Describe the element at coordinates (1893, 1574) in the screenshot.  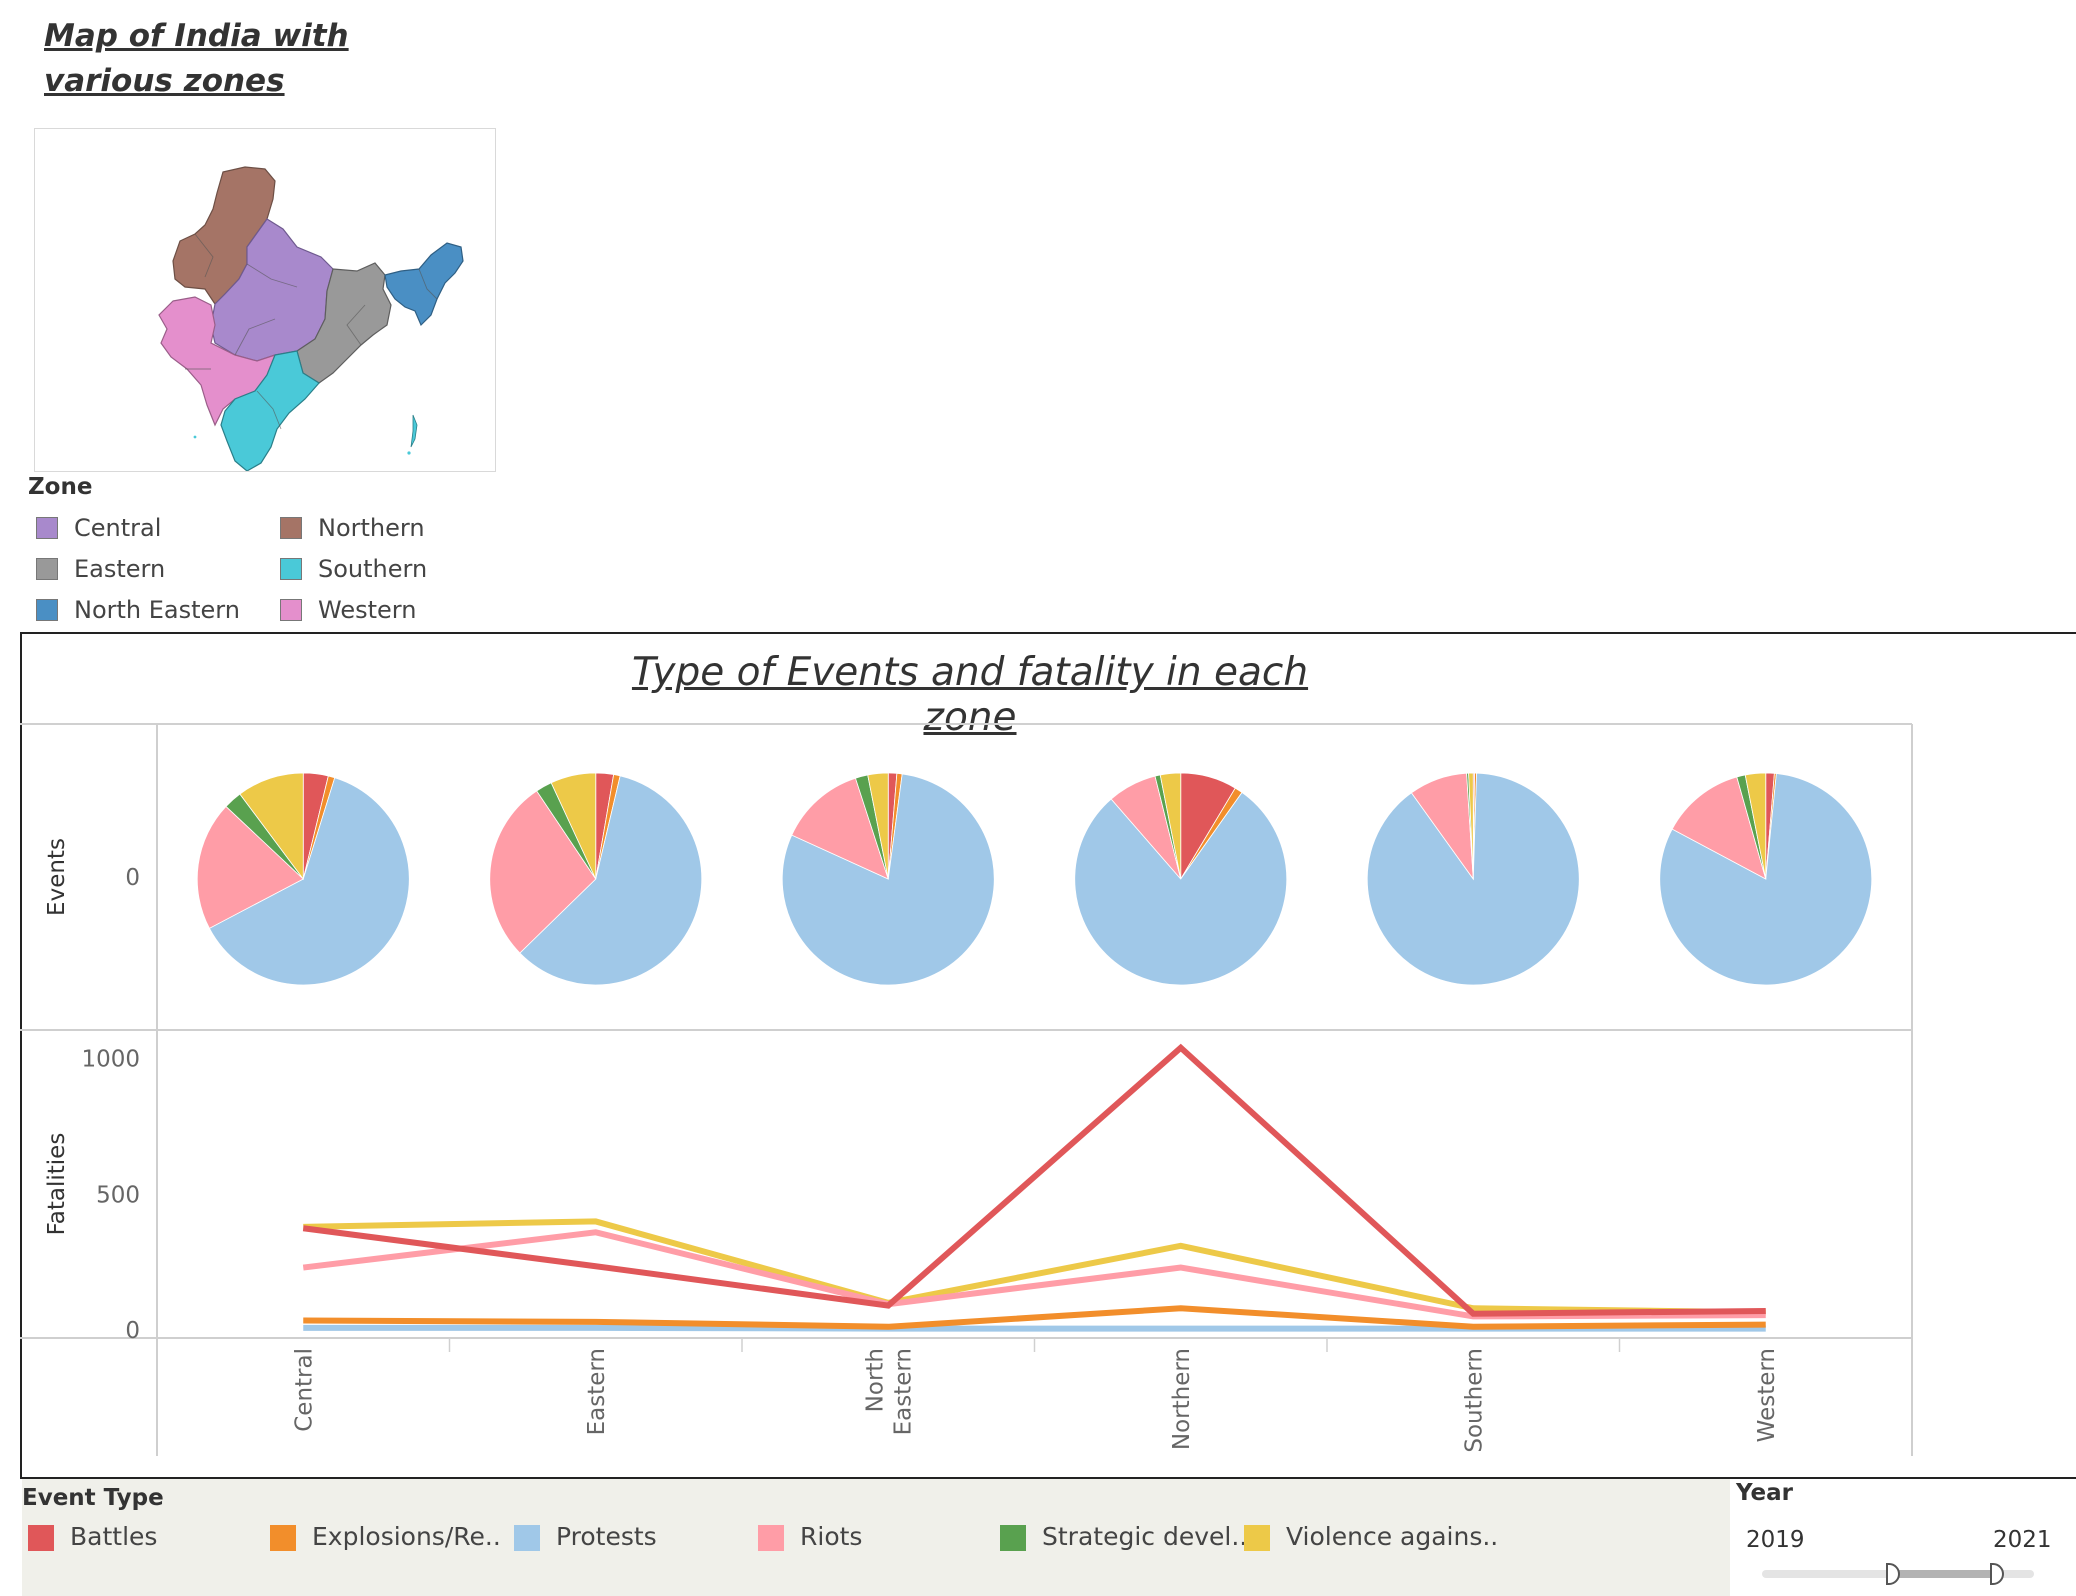
I see `year-slider-handle-start` at that location.